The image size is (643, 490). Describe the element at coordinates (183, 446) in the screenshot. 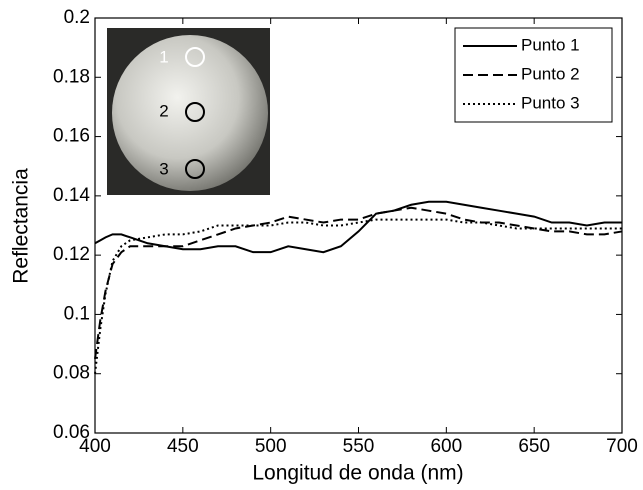

I see `x-tick-label: 450` at that location.